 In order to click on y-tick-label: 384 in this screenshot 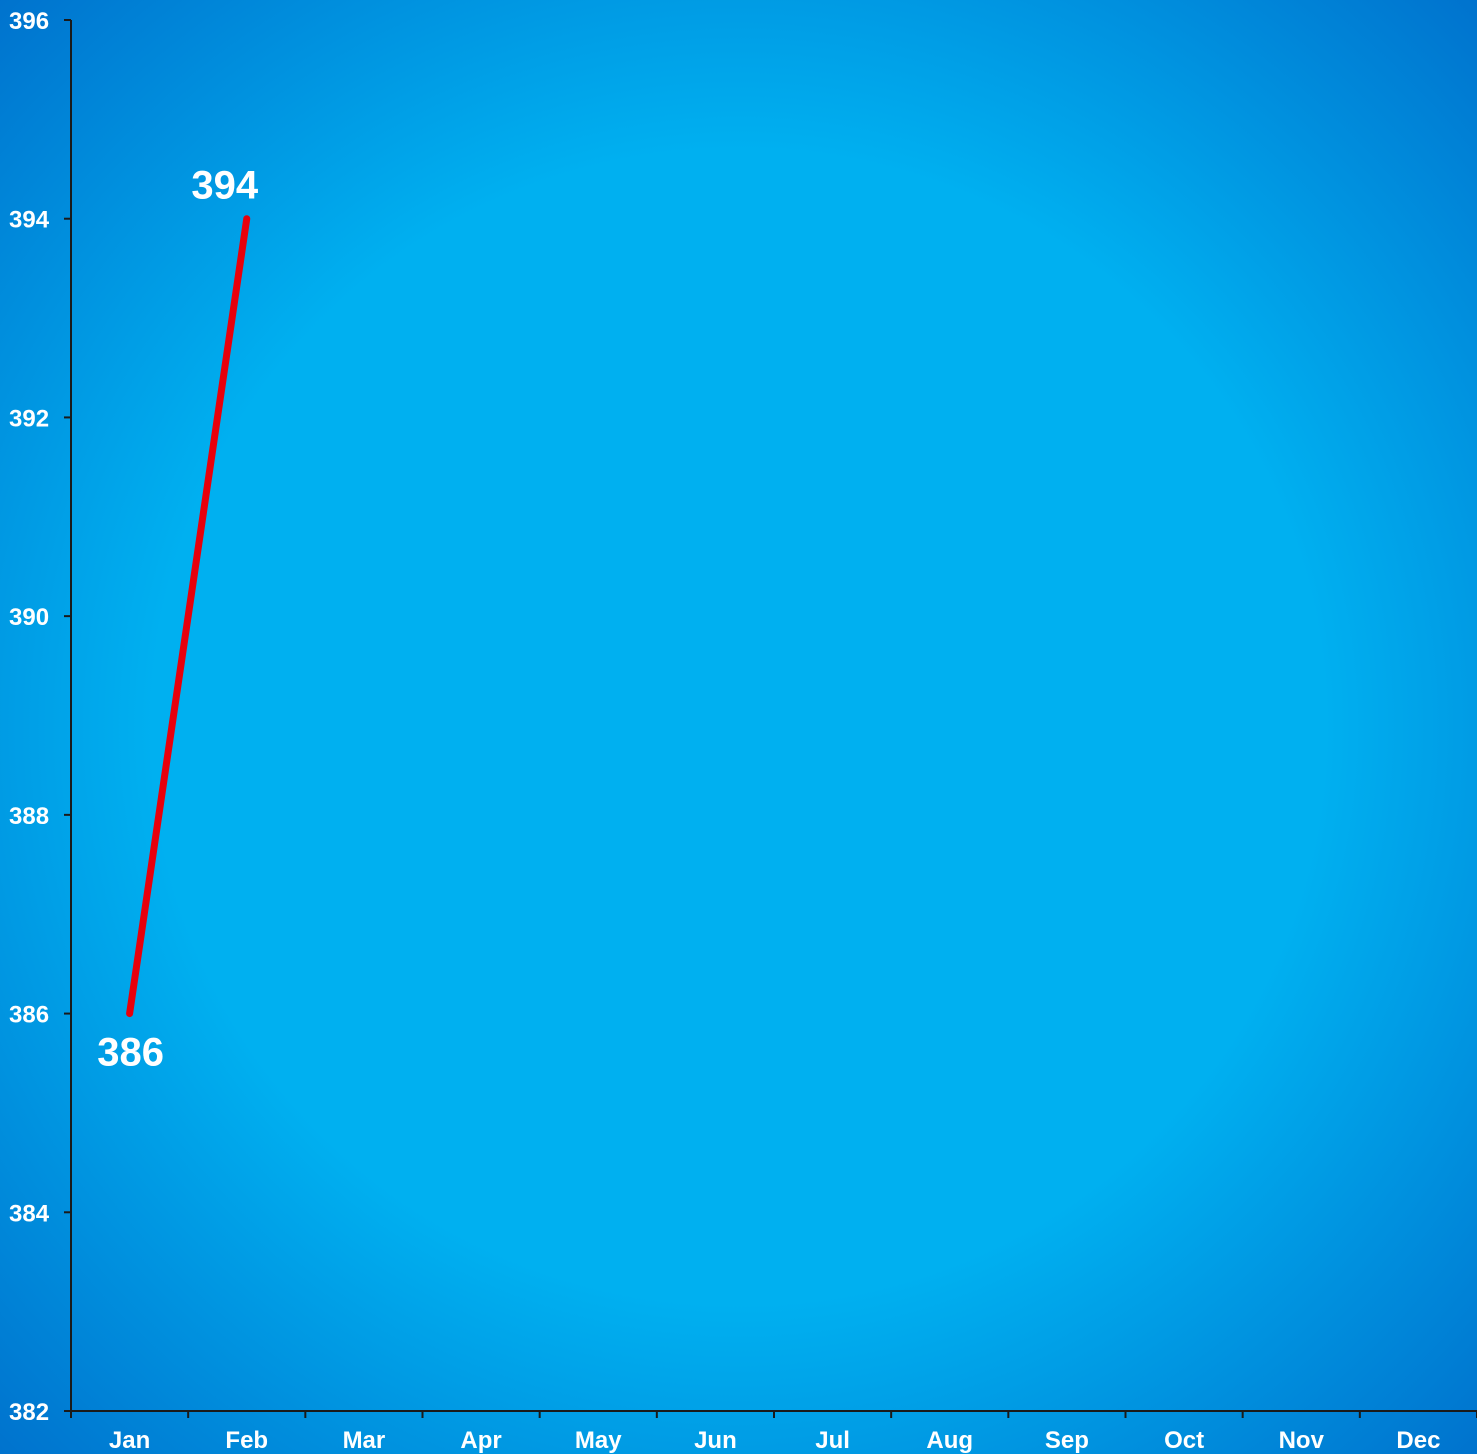, I will do `click(29, 1213)`.